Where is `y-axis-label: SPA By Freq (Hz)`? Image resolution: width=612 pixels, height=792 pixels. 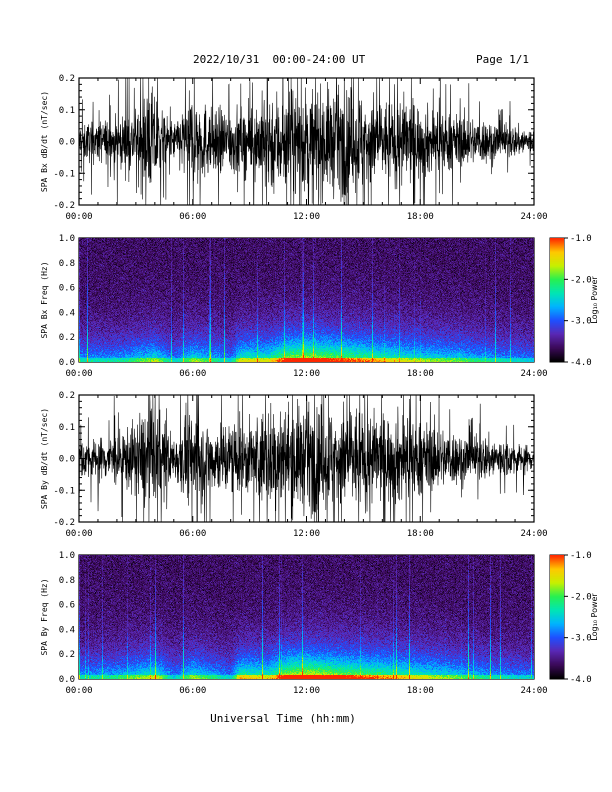
y-axis-label: SPA By Freq (Hz) is located at coordinates (44, 616).